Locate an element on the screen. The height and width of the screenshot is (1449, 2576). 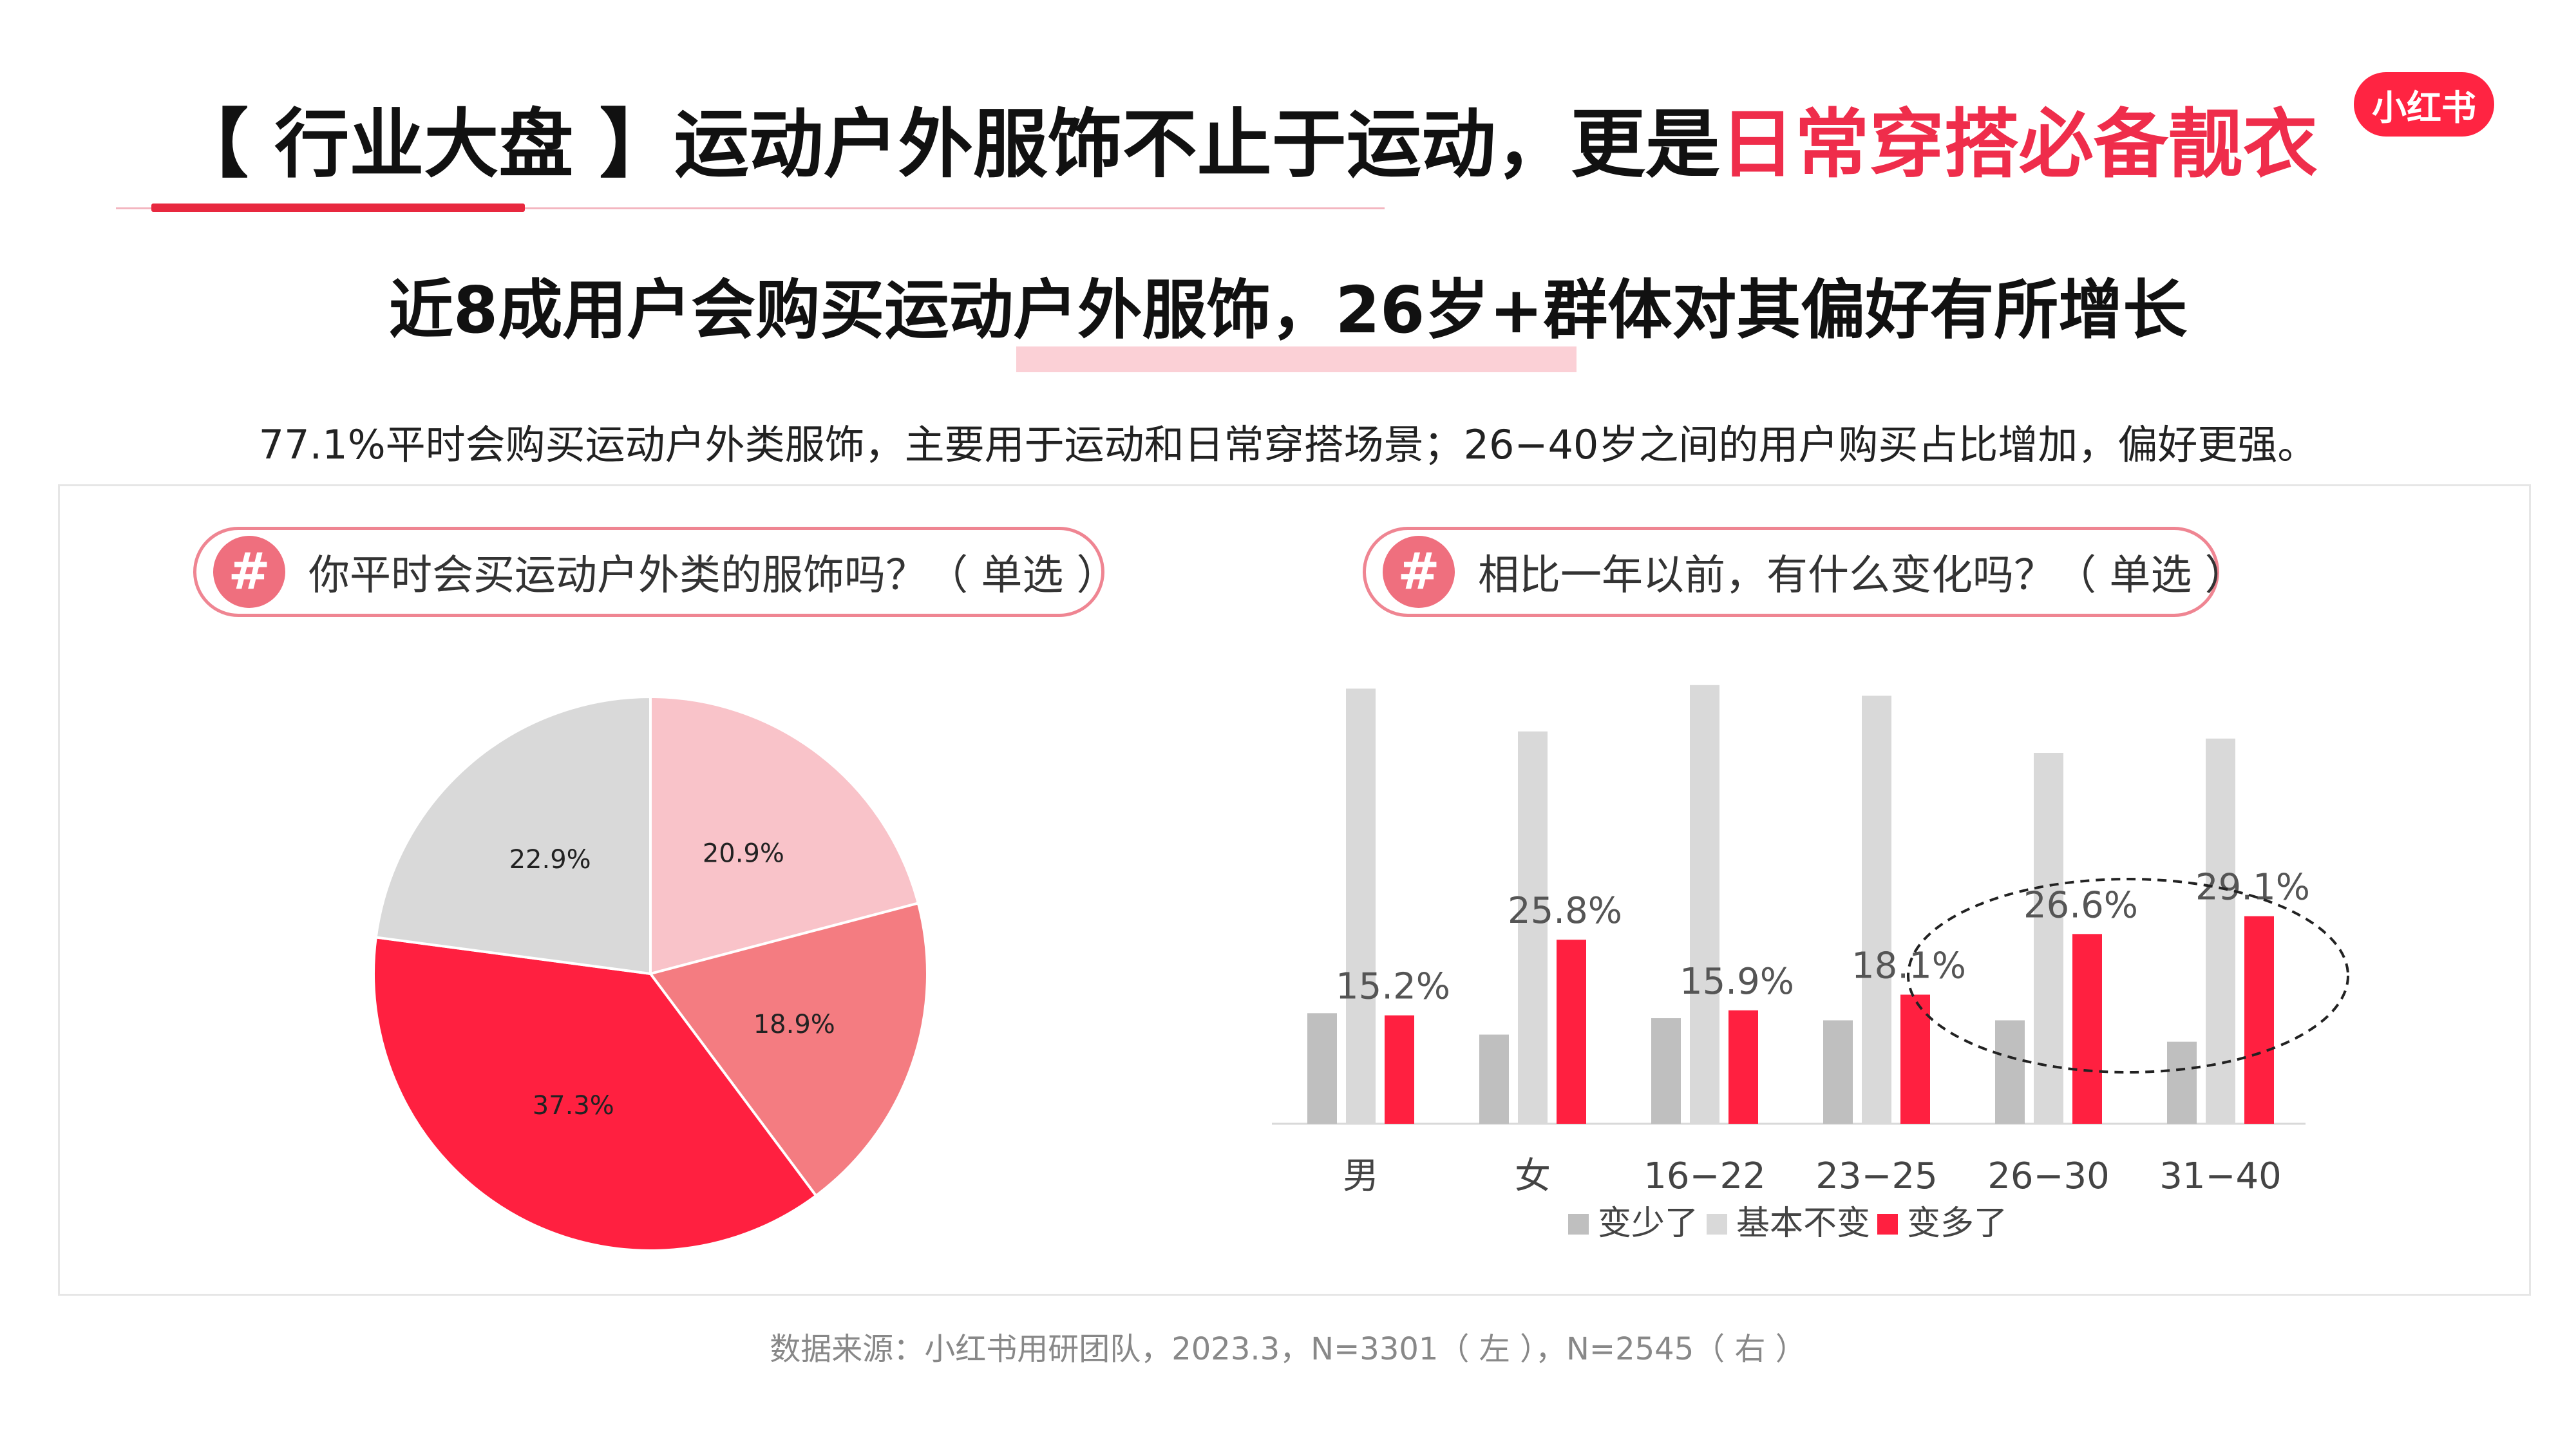
category-label: 16−22 is located at coordinates (1704, 1176).